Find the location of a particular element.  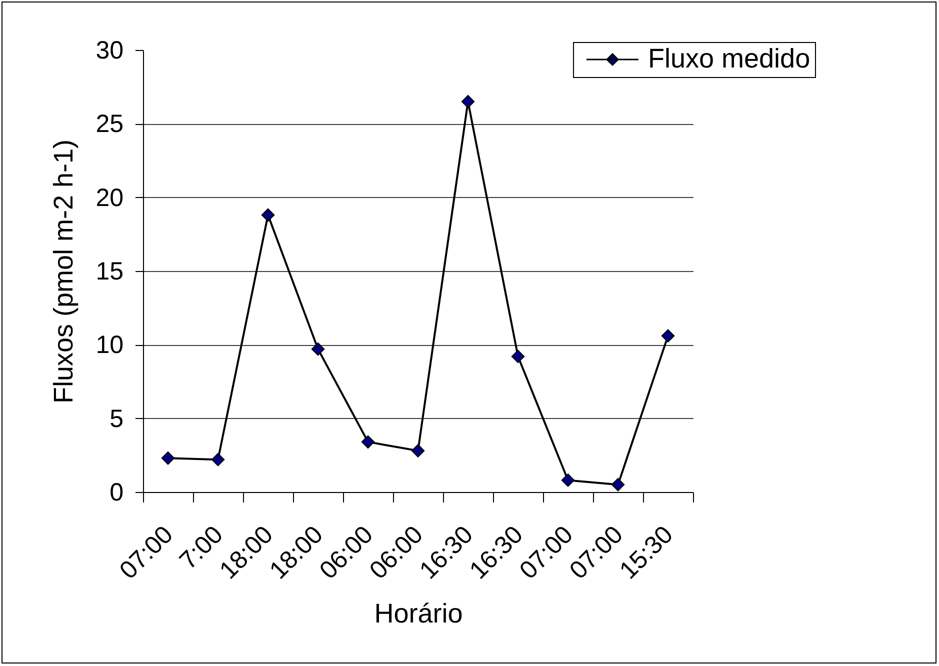

y-tick-label: 20 is located at coordinates (110, 198).